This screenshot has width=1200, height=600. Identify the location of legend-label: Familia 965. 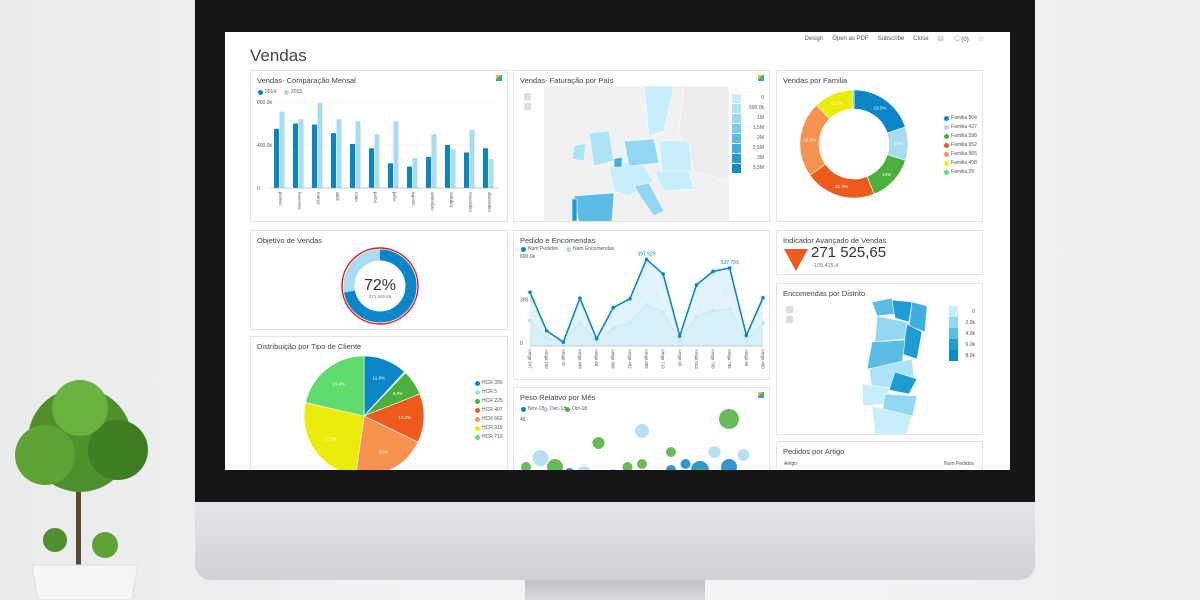
(964, 154).